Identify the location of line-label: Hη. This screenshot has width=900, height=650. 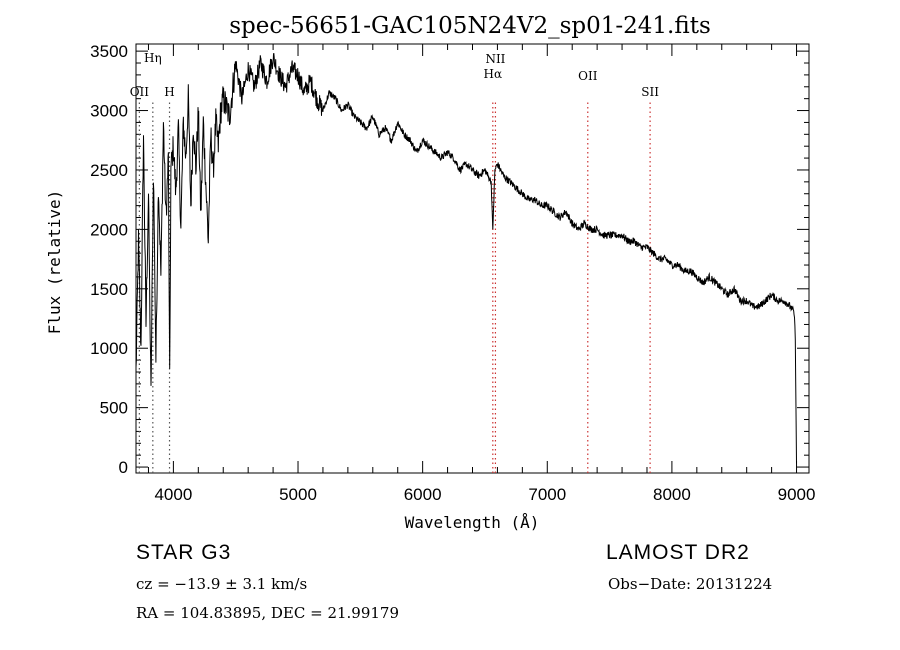
(153, 58).